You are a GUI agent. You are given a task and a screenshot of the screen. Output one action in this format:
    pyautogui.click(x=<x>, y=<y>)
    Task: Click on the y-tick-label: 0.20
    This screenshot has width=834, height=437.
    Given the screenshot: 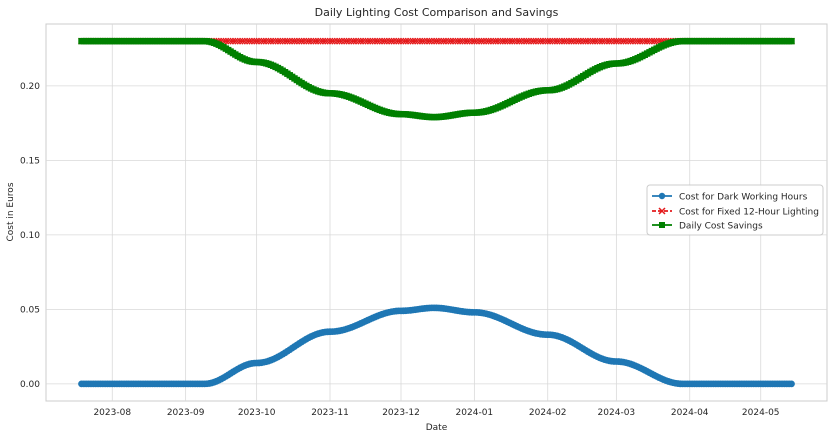 What is the action you would take?
    pyautogui.click(x=30, y=87)
    